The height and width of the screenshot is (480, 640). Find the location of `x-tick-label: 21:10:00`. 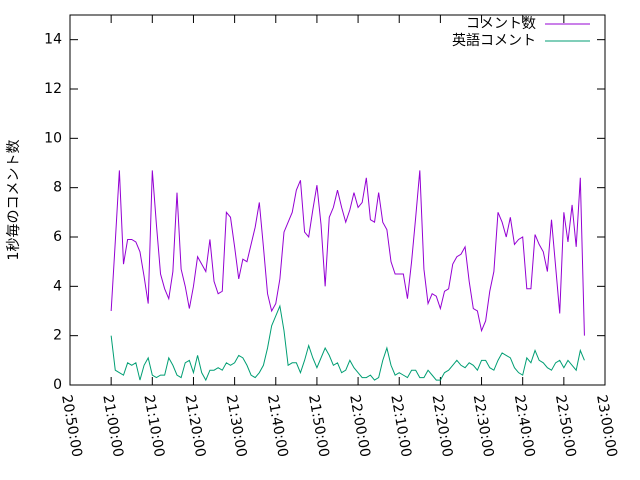

x-tick-label: 21:10:00 is located at coordinates (153, 426).